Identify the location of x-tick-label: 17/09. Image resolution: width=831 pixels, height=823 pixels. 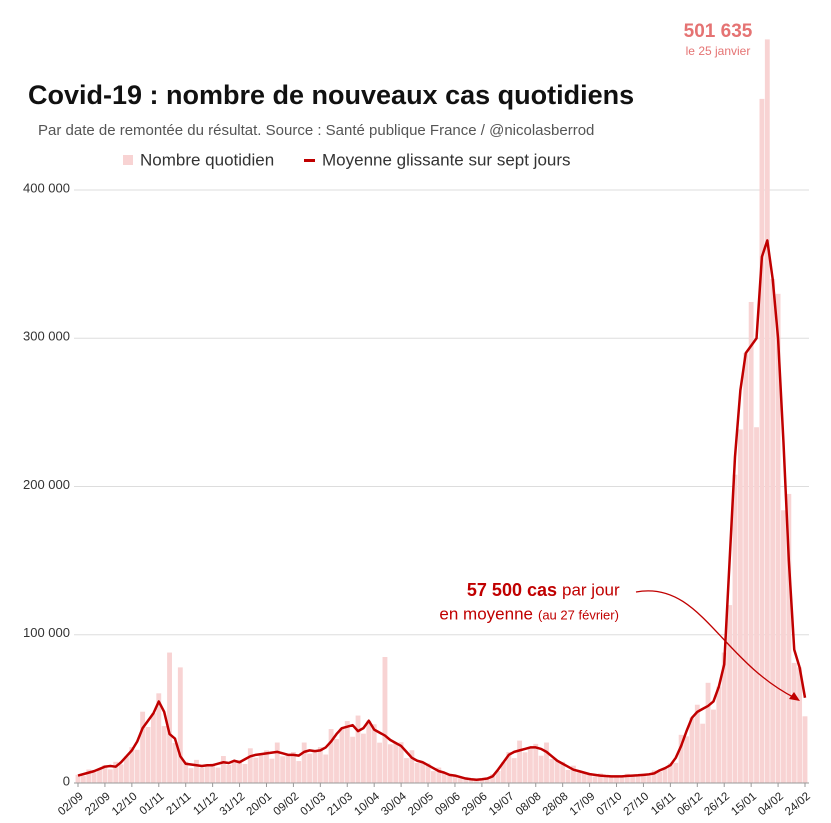
(583, 804).